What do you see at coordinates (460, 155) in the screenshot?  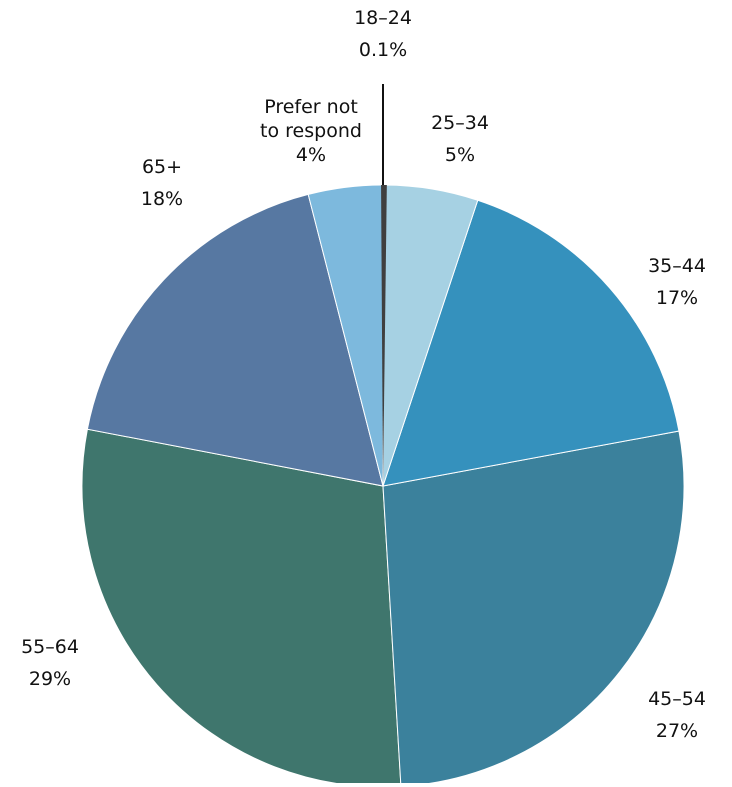 I see `slice-value-25-34: 5%` at bounding box center [460, 155].